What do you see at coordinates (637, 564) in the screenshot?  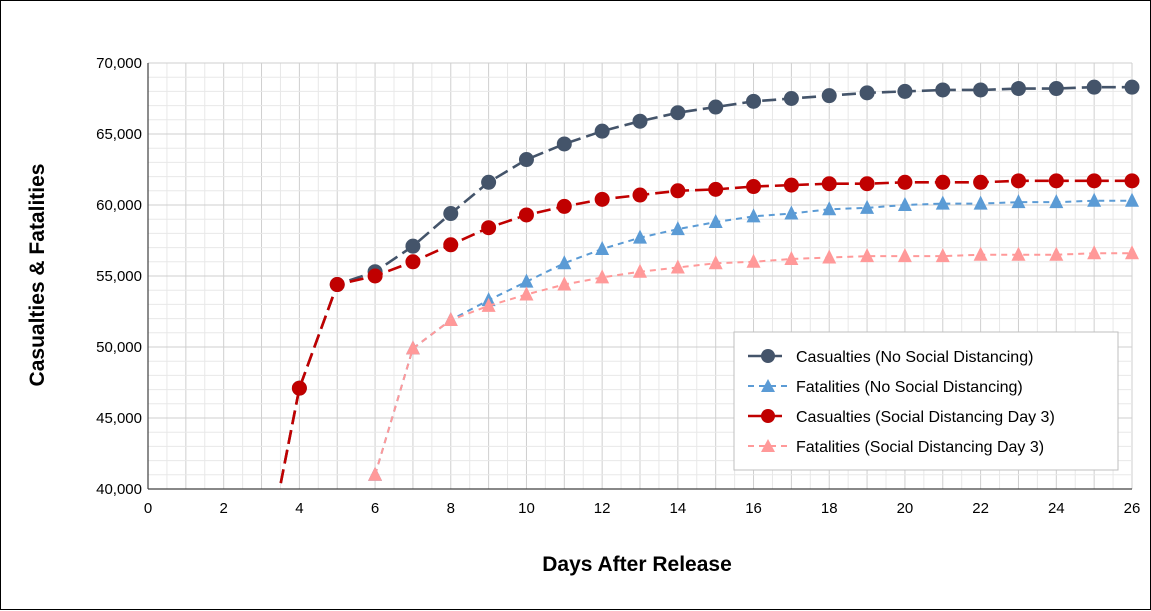 I see `x-axis-title: Days After Release` at bounding box center [637, 564].